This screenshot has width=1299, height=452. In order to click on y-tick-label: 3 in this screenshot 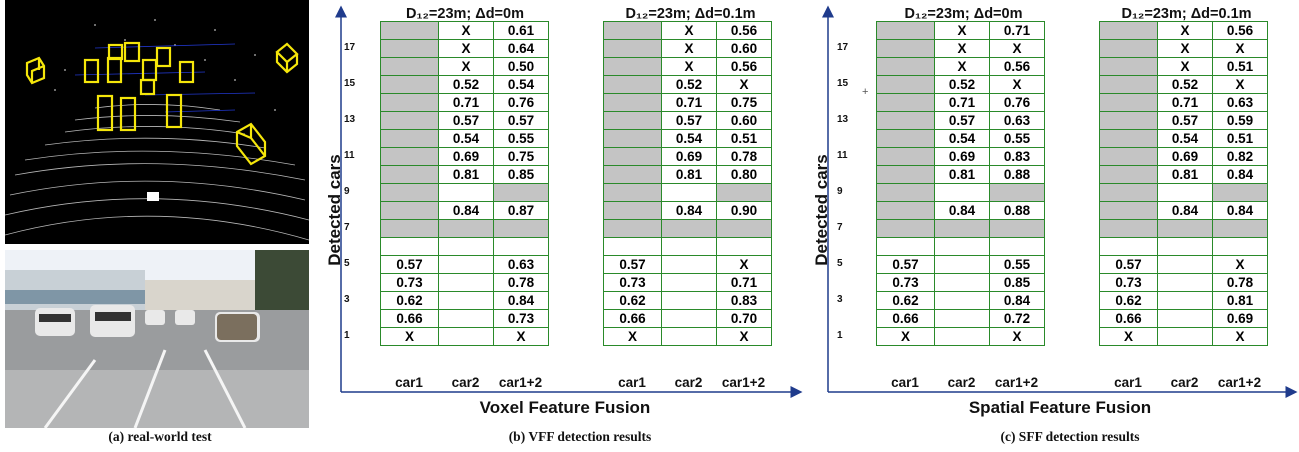, I will do `click(840, 299)`.